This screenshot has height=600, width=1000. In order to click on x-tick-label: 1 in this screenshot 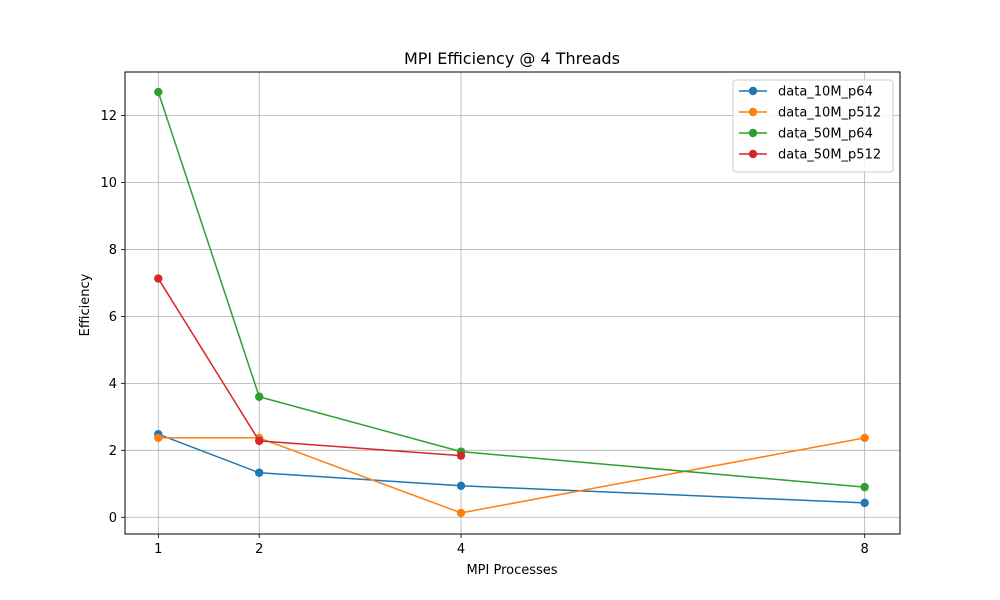, I will do `click(158, 549)`.